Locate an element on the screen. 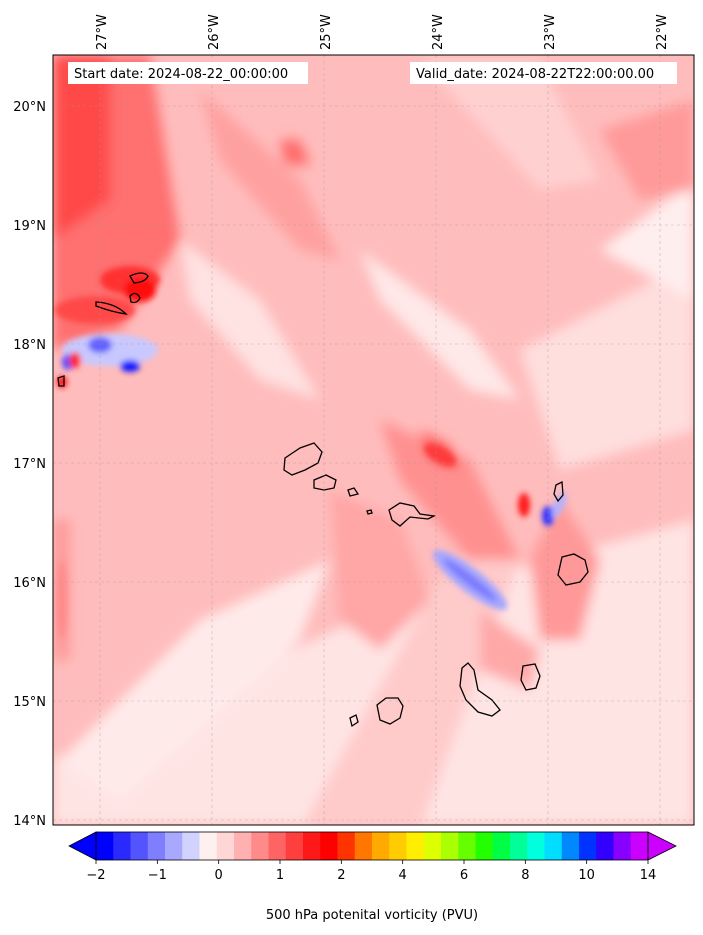 The height and width of the screenshot is (935, 703). lat-tick-labels: 20°N 19°N 18°N 17°N 16°N 15°N 14°N is located at coordinates (29, 464).